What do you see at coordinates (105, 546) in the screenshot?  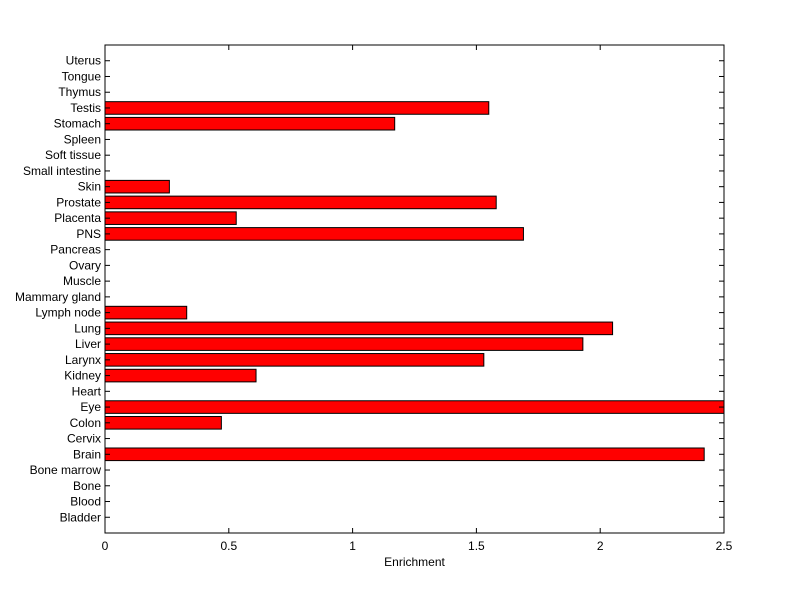 I see `x-tick-label-0: 0` at bounding box center [105, 546].